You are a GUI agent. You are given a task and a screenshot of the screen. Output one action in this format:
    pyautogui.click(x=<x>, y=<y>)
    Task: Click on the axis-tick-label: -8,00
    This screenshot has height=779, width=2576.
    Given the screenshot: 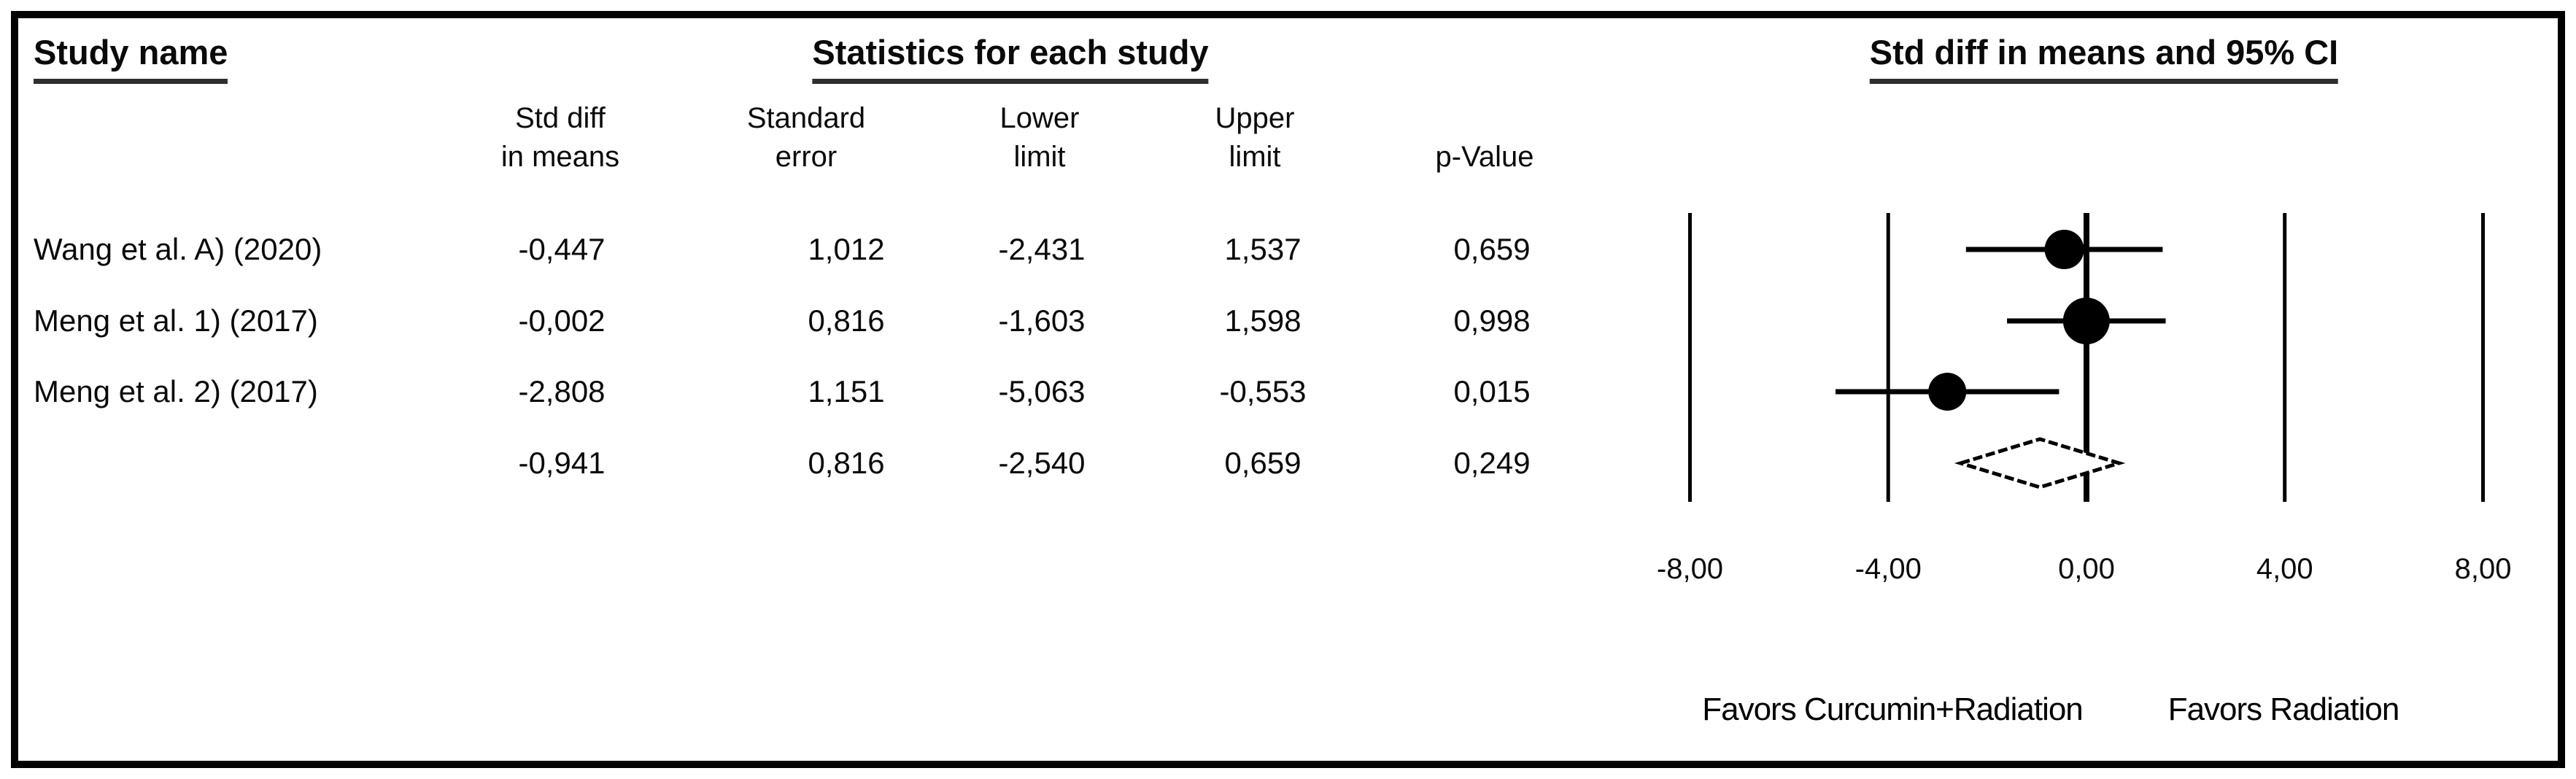 What is the action you would take?
    pyautogui.click(x=1690, y=569)
    